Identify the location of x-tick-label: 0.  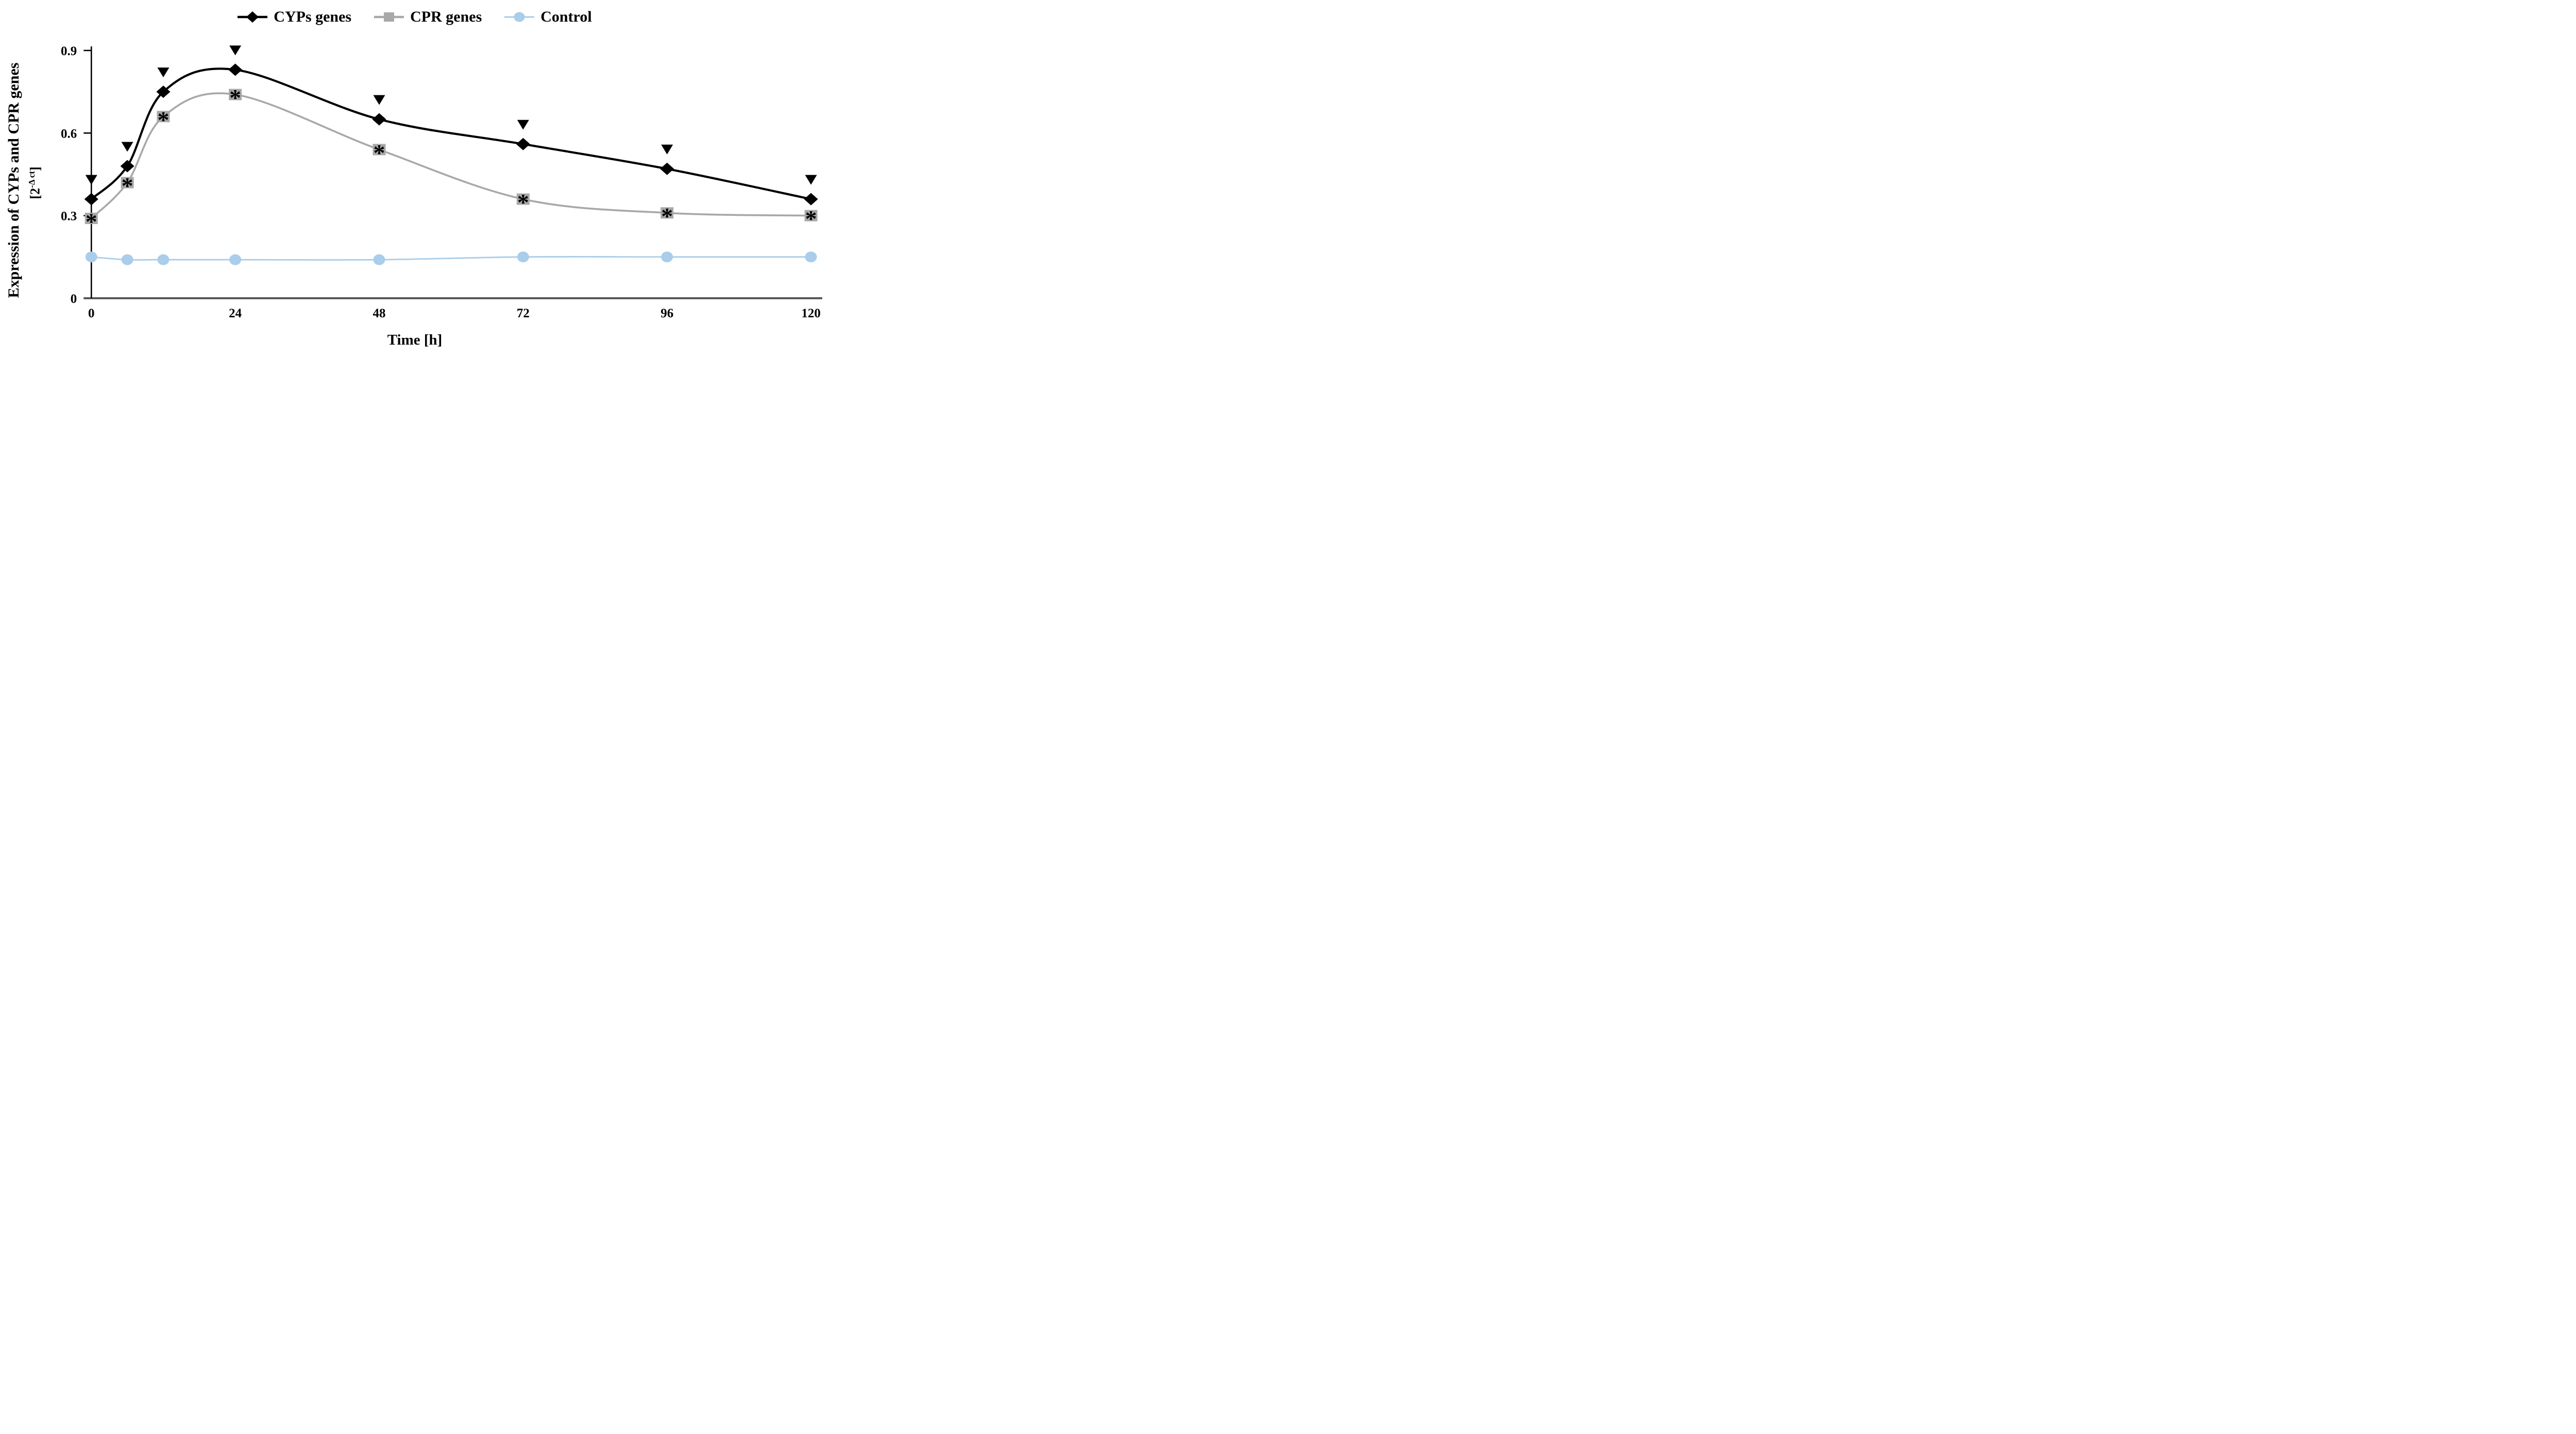
(91, 313).